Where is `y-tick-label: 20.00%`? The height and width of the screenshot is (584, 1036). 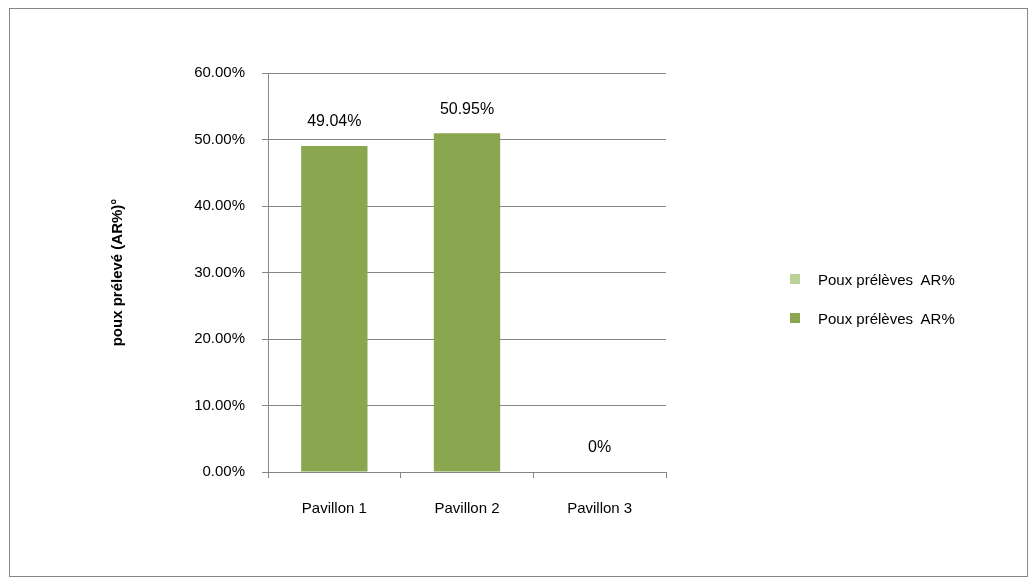 y-tick-label: 20.00% is located at coordinates (219, 338).